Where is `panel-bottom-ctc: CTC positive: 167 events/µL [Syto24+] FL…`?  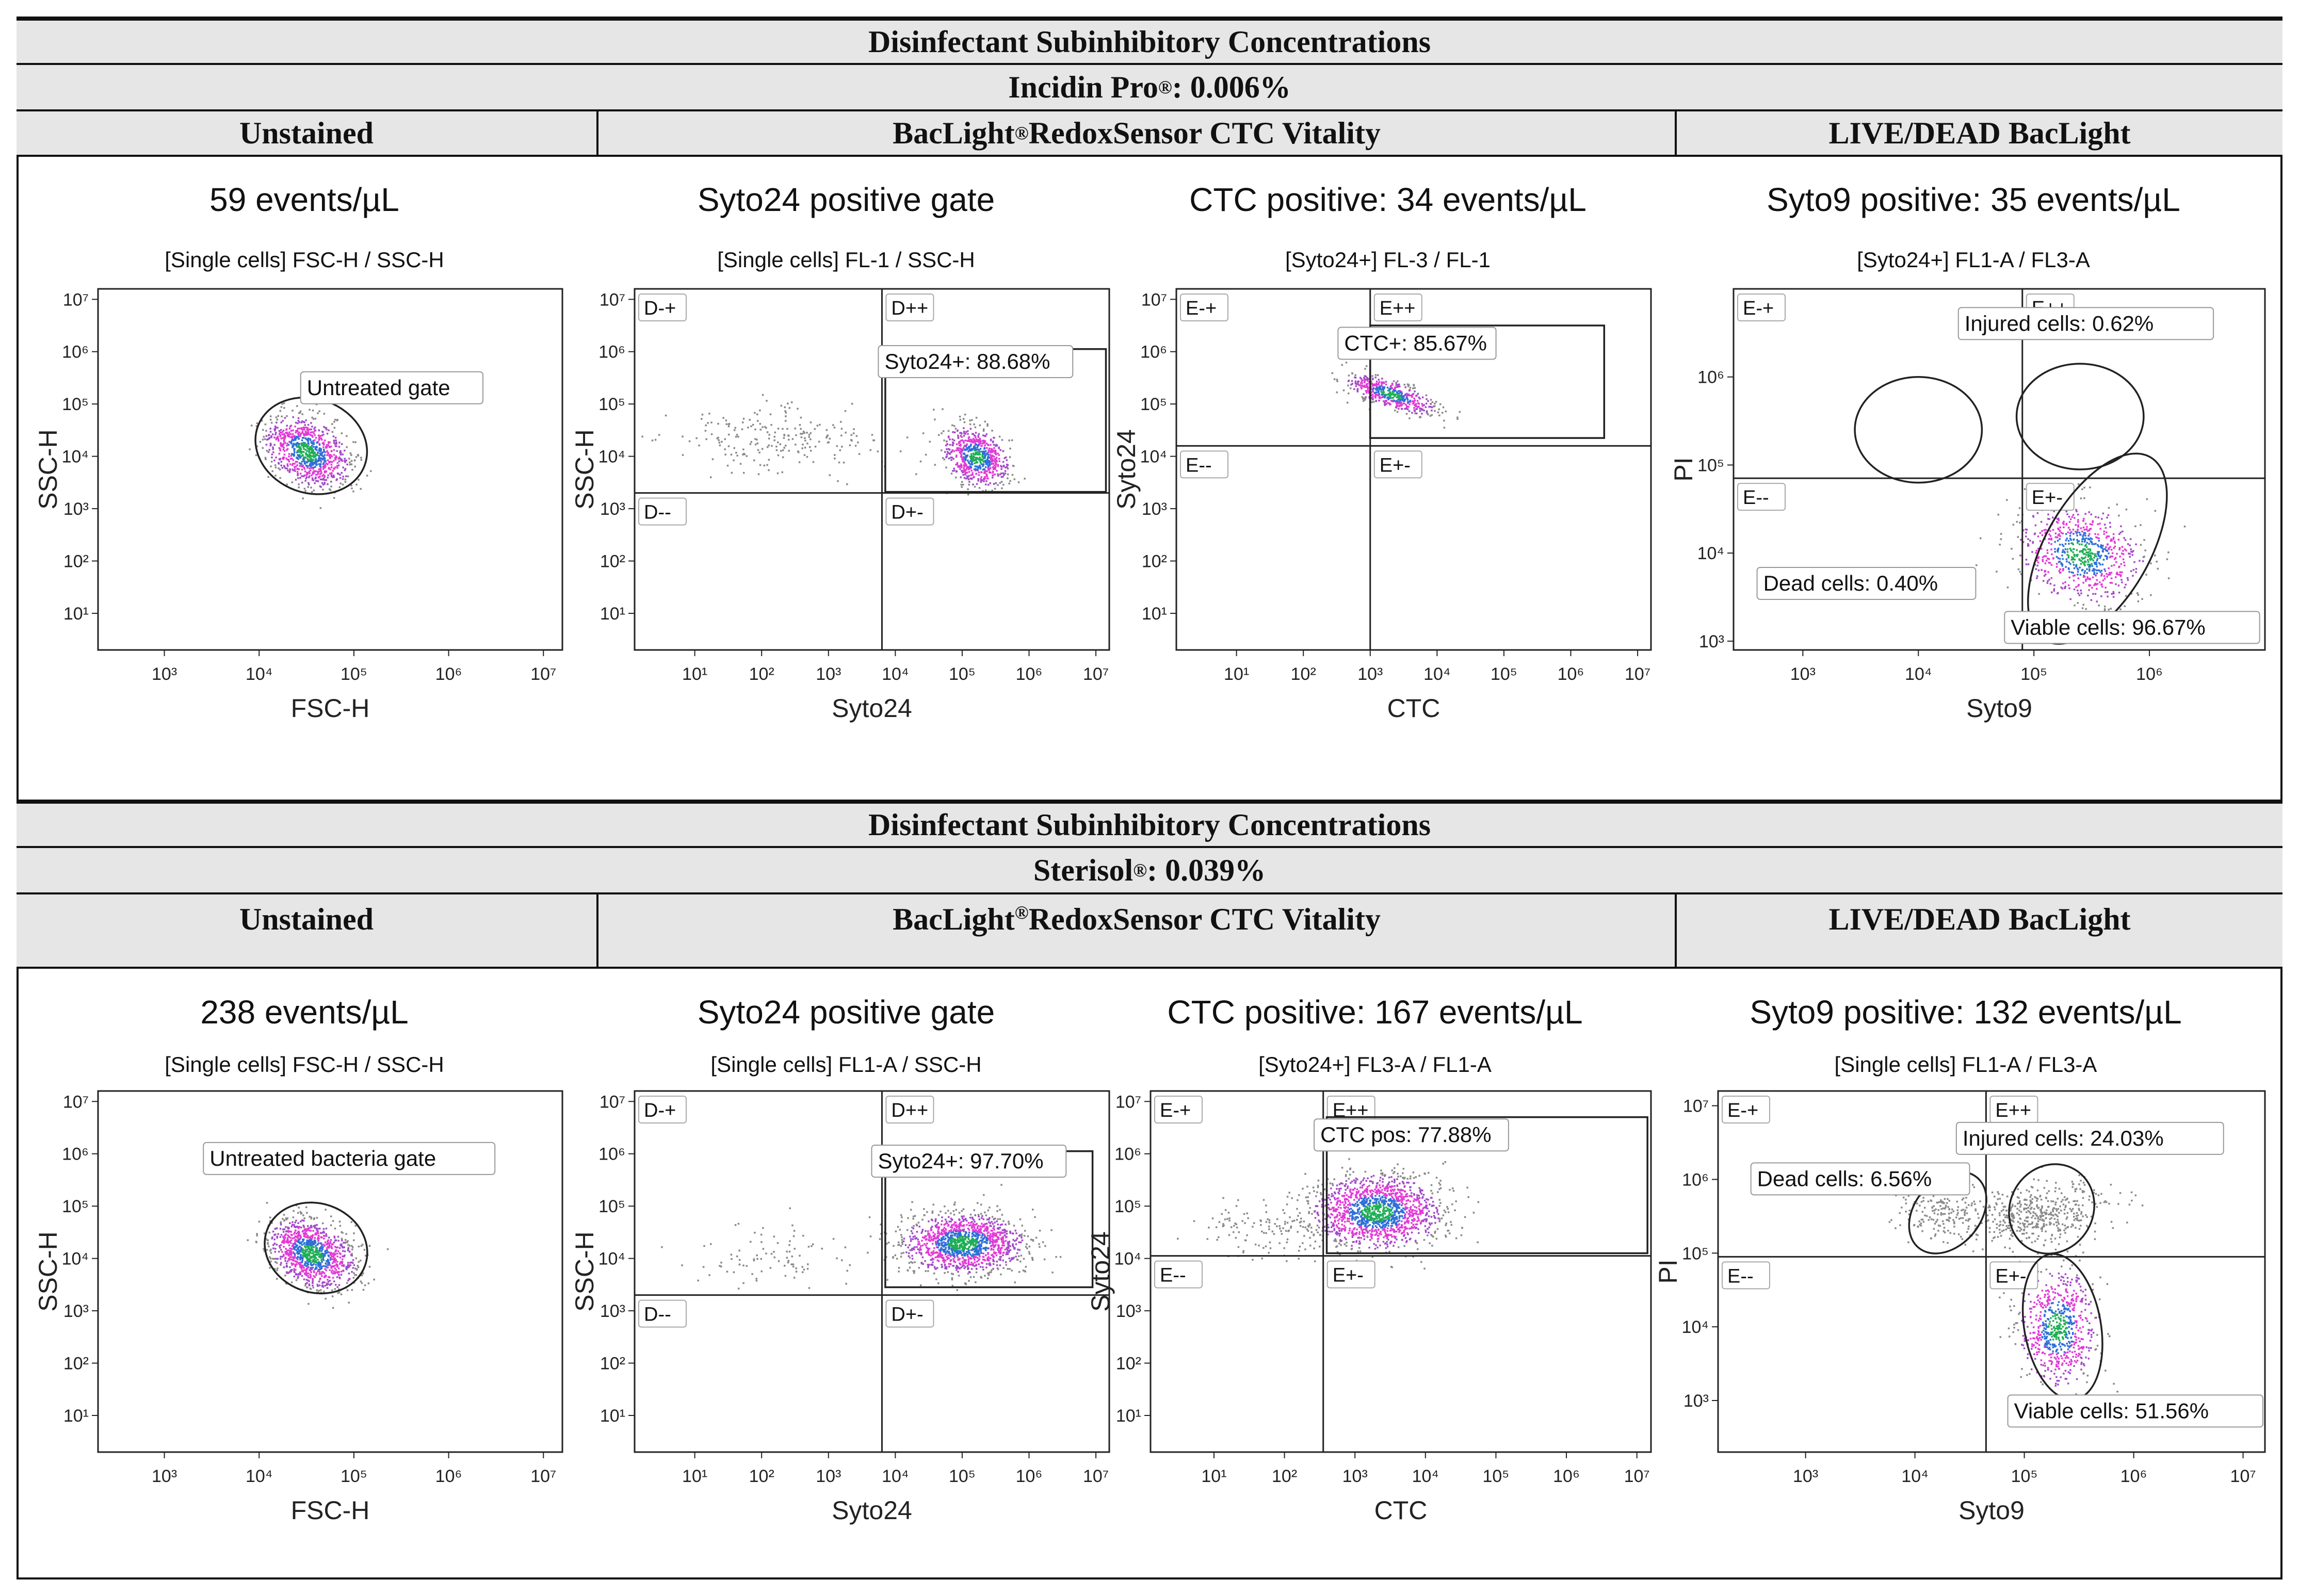
panel-bottom-ctc: CTC positive: 167 events/µL [Syto24+] FL… is located at coordinates (1374, 1285).